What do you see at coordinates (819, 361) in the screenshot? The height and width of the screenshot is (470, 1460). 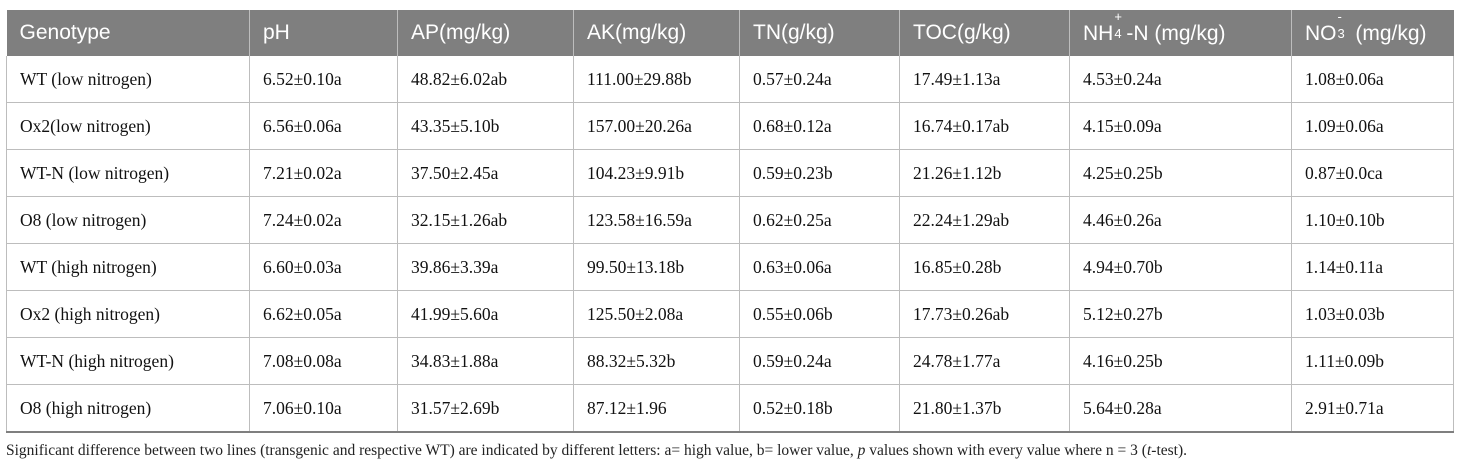 I see `cell-tn: 0.59±0.24a` at bounding box center [819, 361].